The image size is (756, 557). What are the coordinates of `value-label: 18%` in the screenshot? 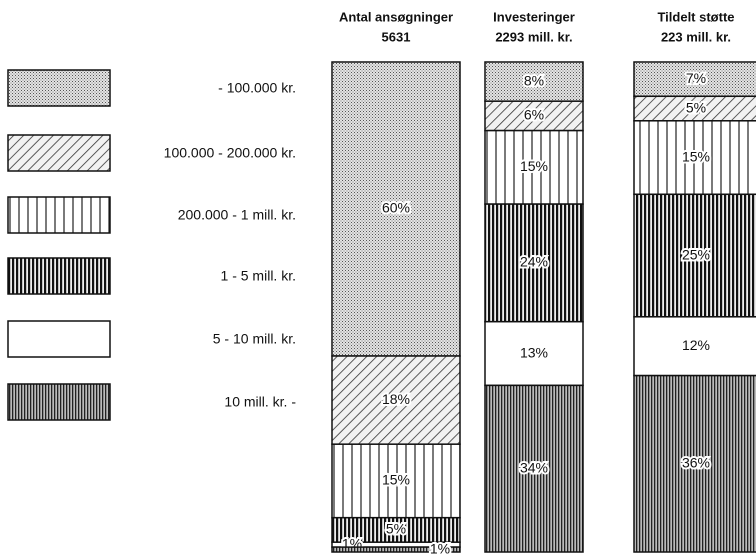 It's located at (396, 399).